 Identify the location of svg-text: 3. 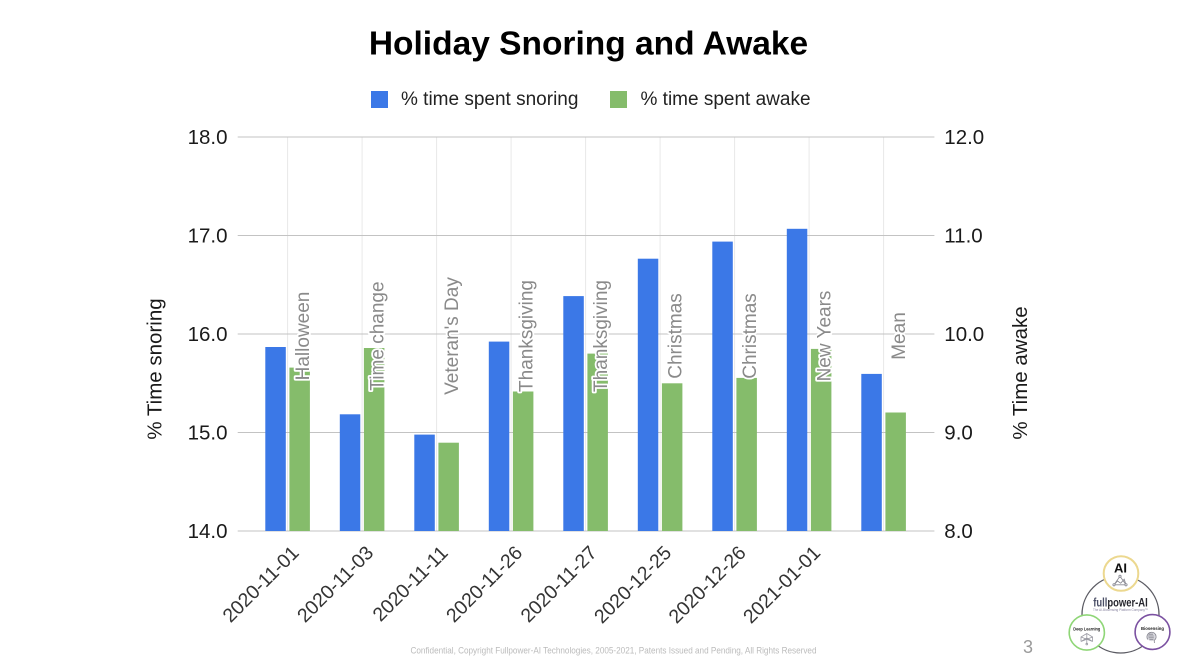
(1028, 647).